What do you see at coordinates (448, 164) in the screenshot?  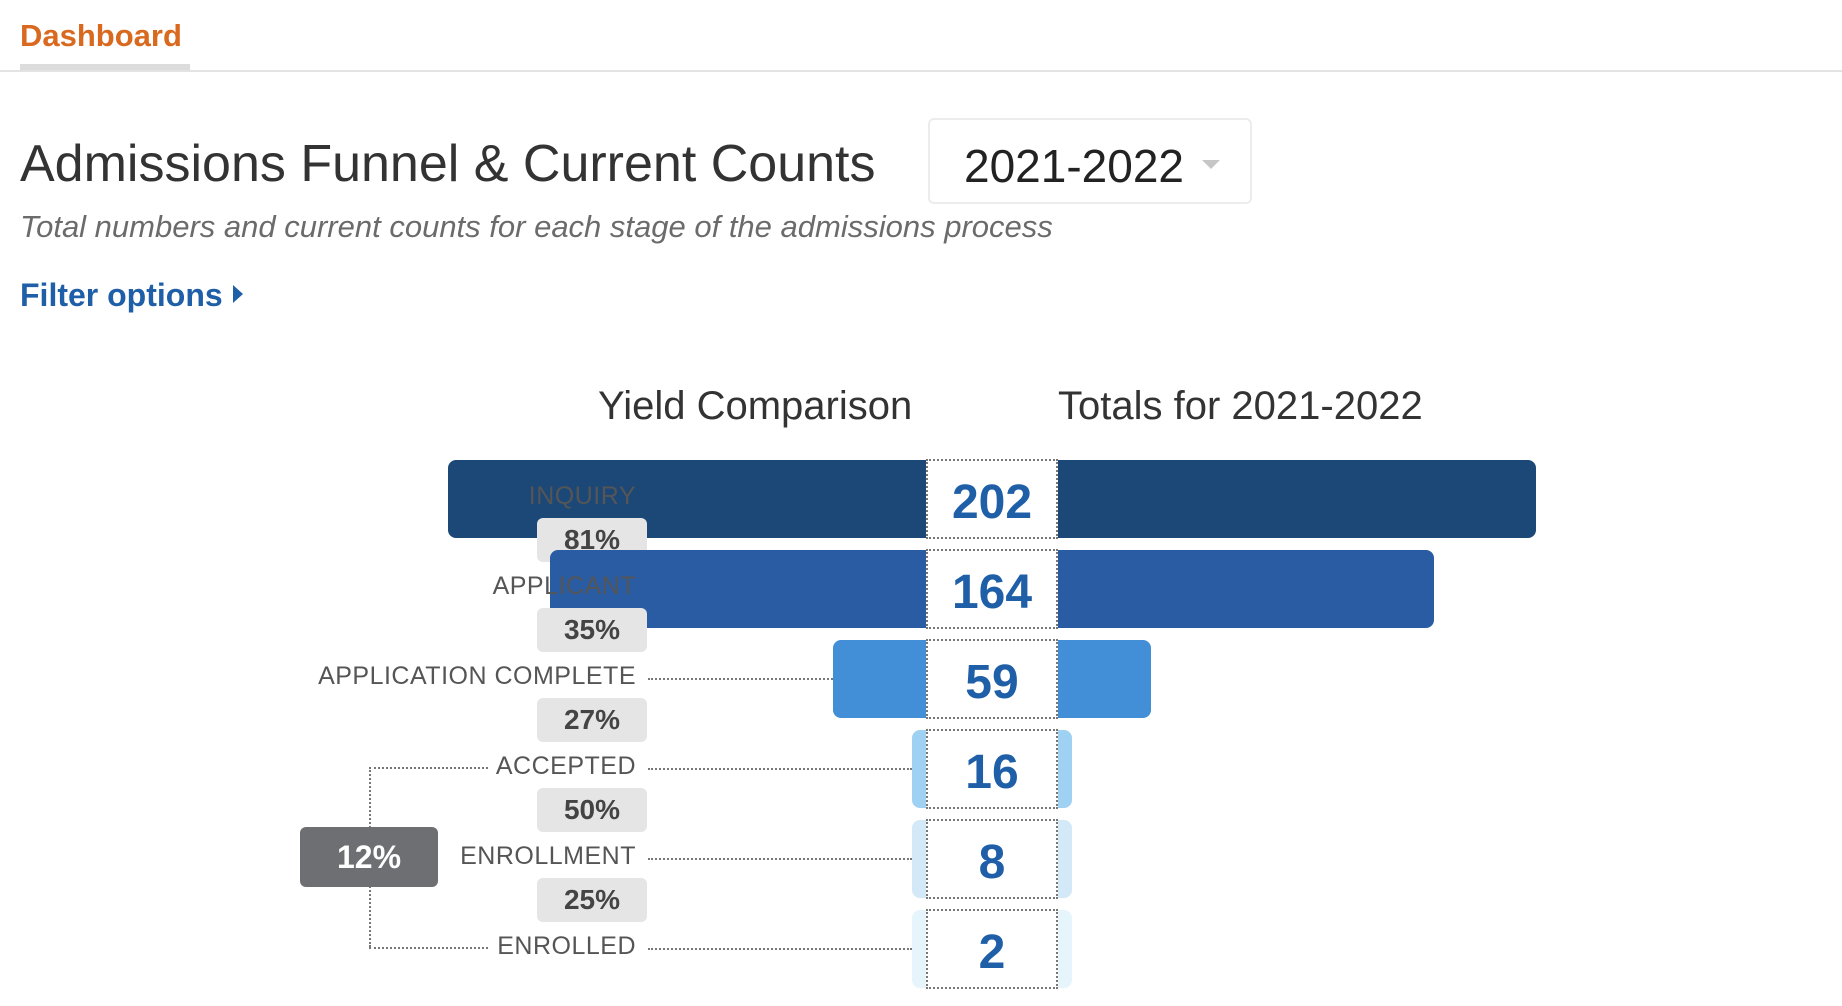 I see `page-title: Admissions Funnel & Current Counts` at bounding box center [448, 164].